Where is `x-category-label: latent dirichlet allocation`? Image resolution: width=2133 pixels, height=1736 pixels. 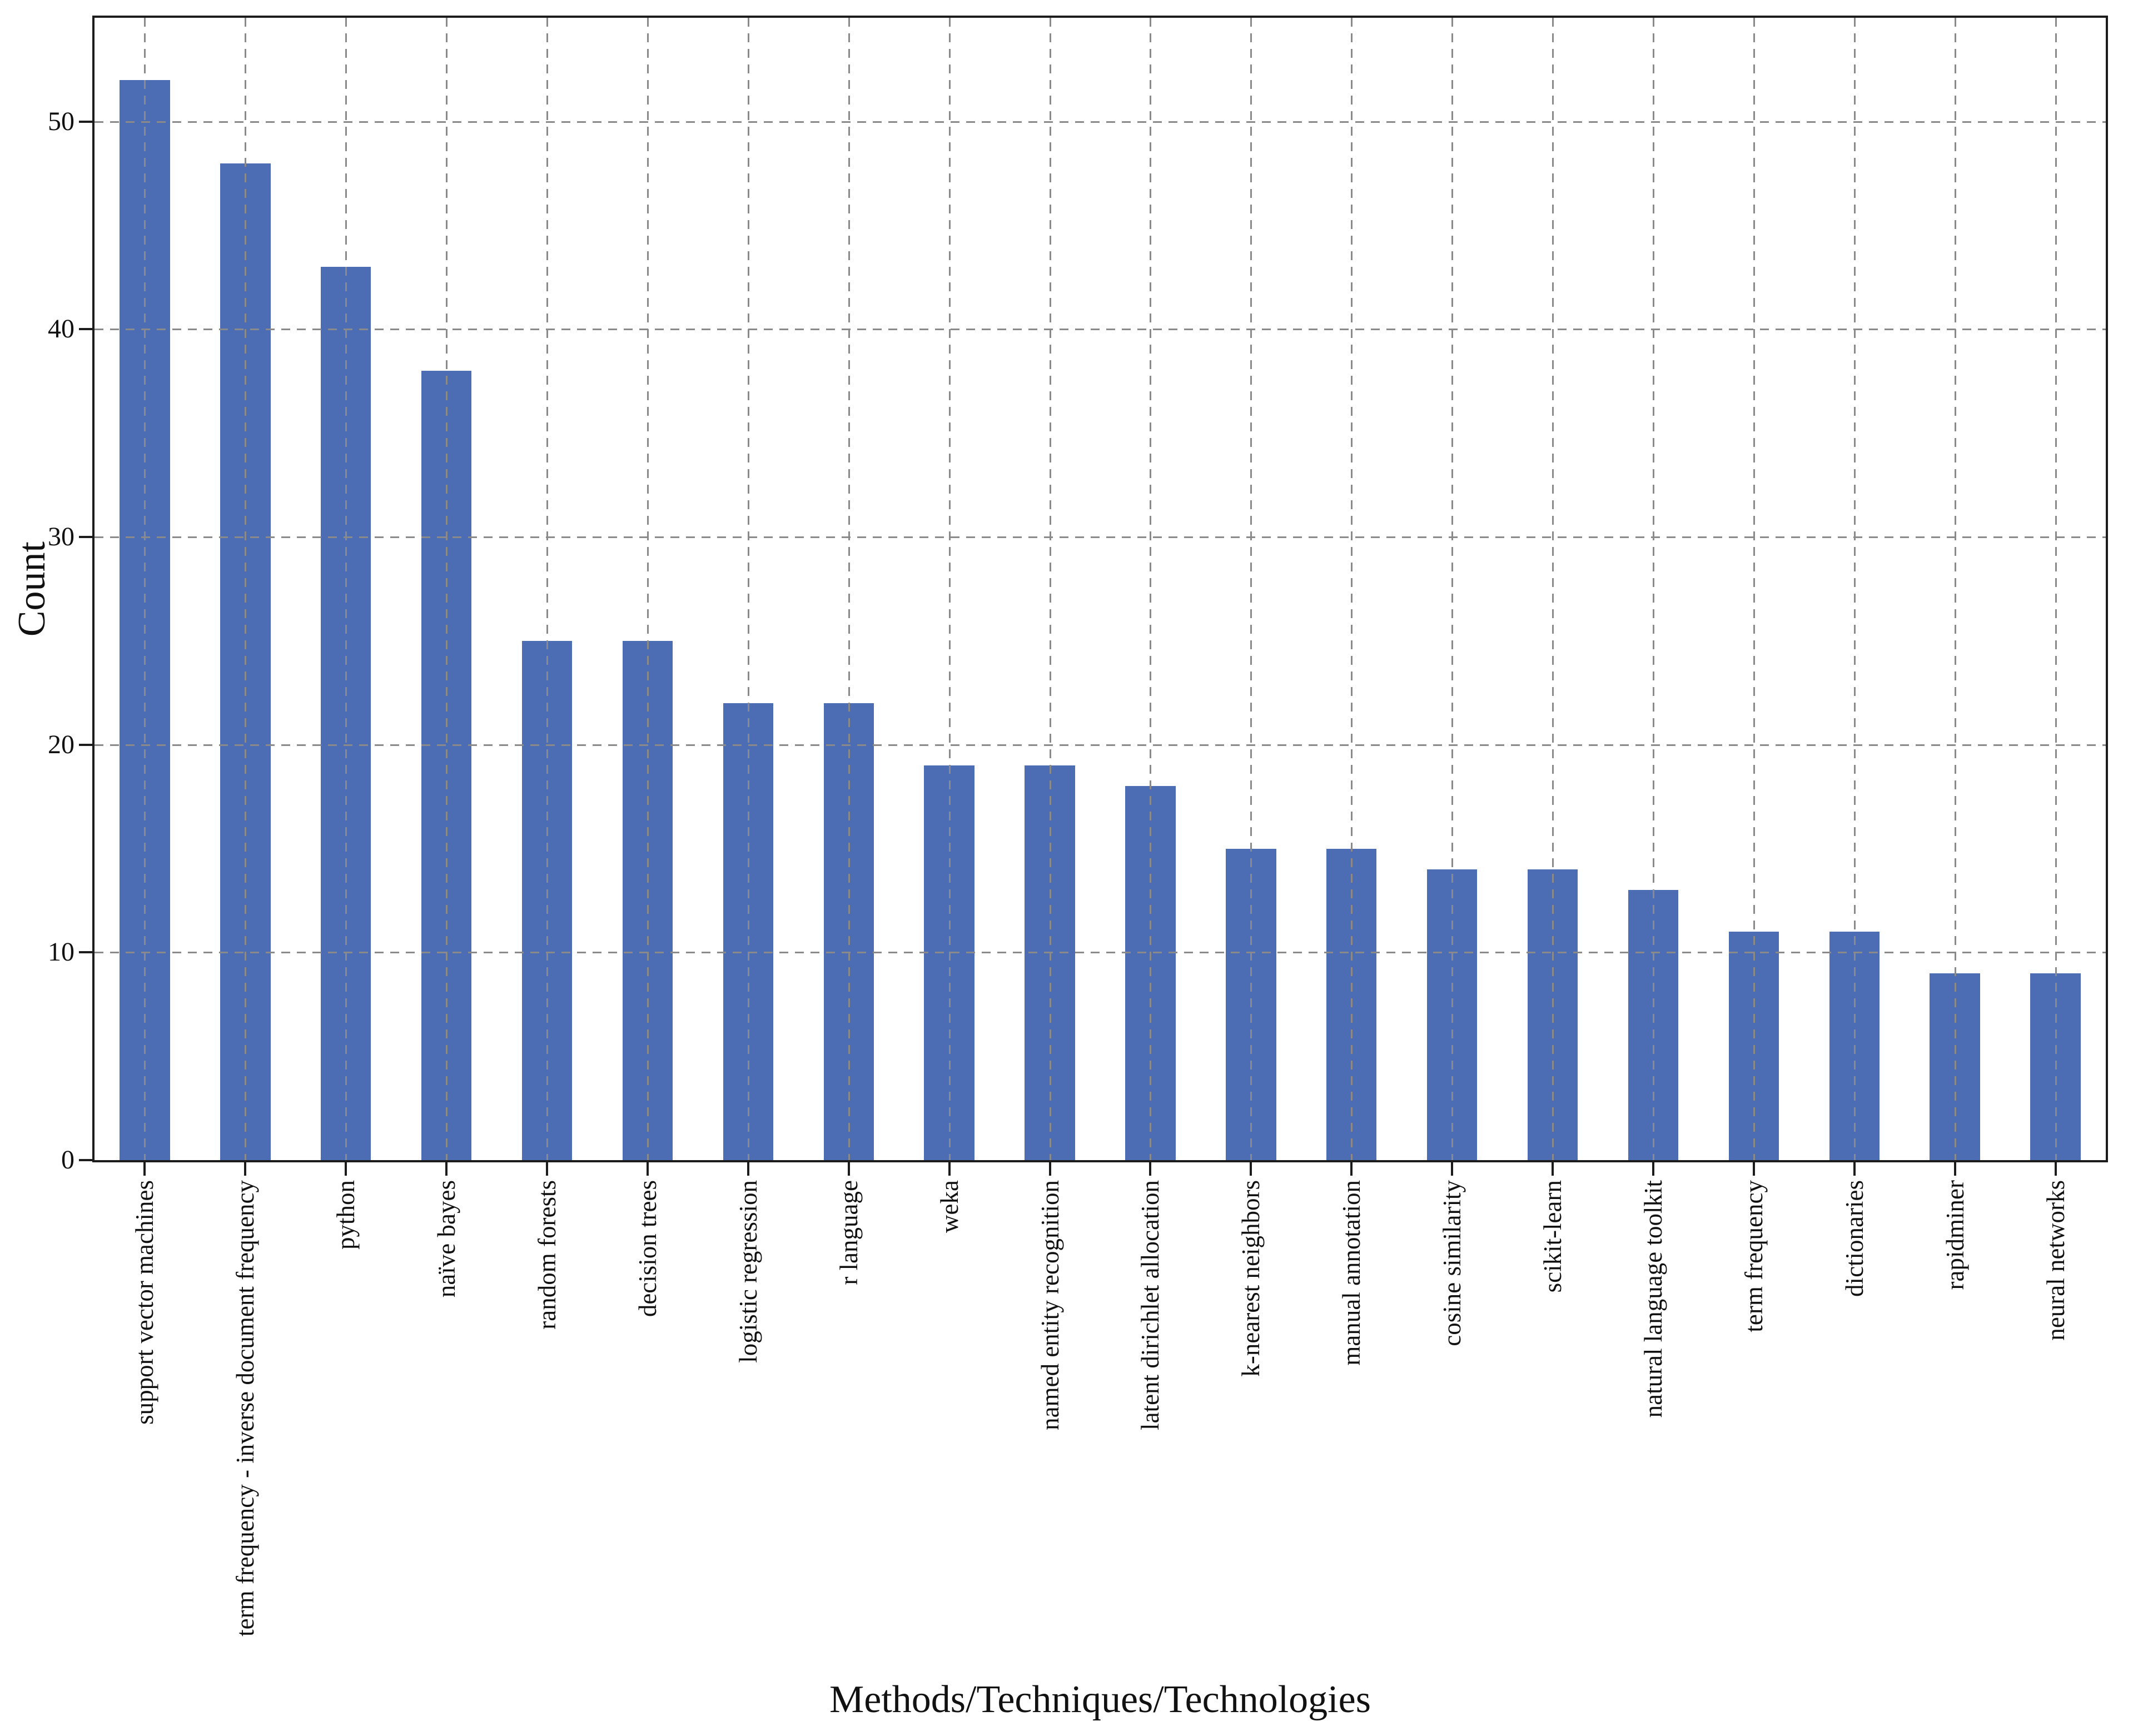 x-category-label: latent dirichlet allocation is located at coordinates (1150, 1305).